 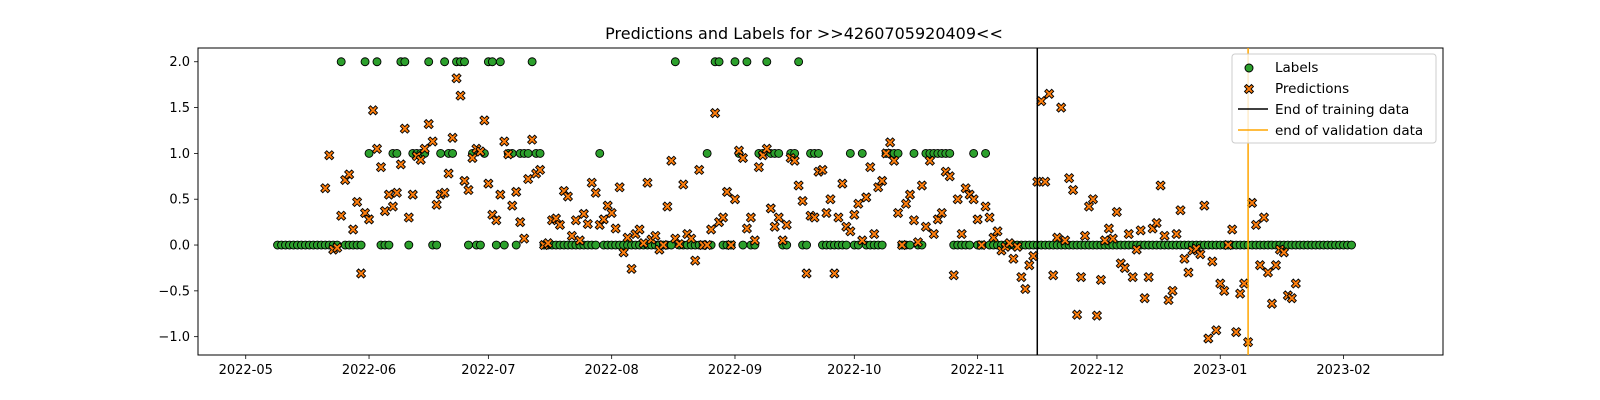 What do you see at coordinates (1249, 89) in the screenshot?
I see `legend-predictions-marker` at bounding box center [1249, 89].